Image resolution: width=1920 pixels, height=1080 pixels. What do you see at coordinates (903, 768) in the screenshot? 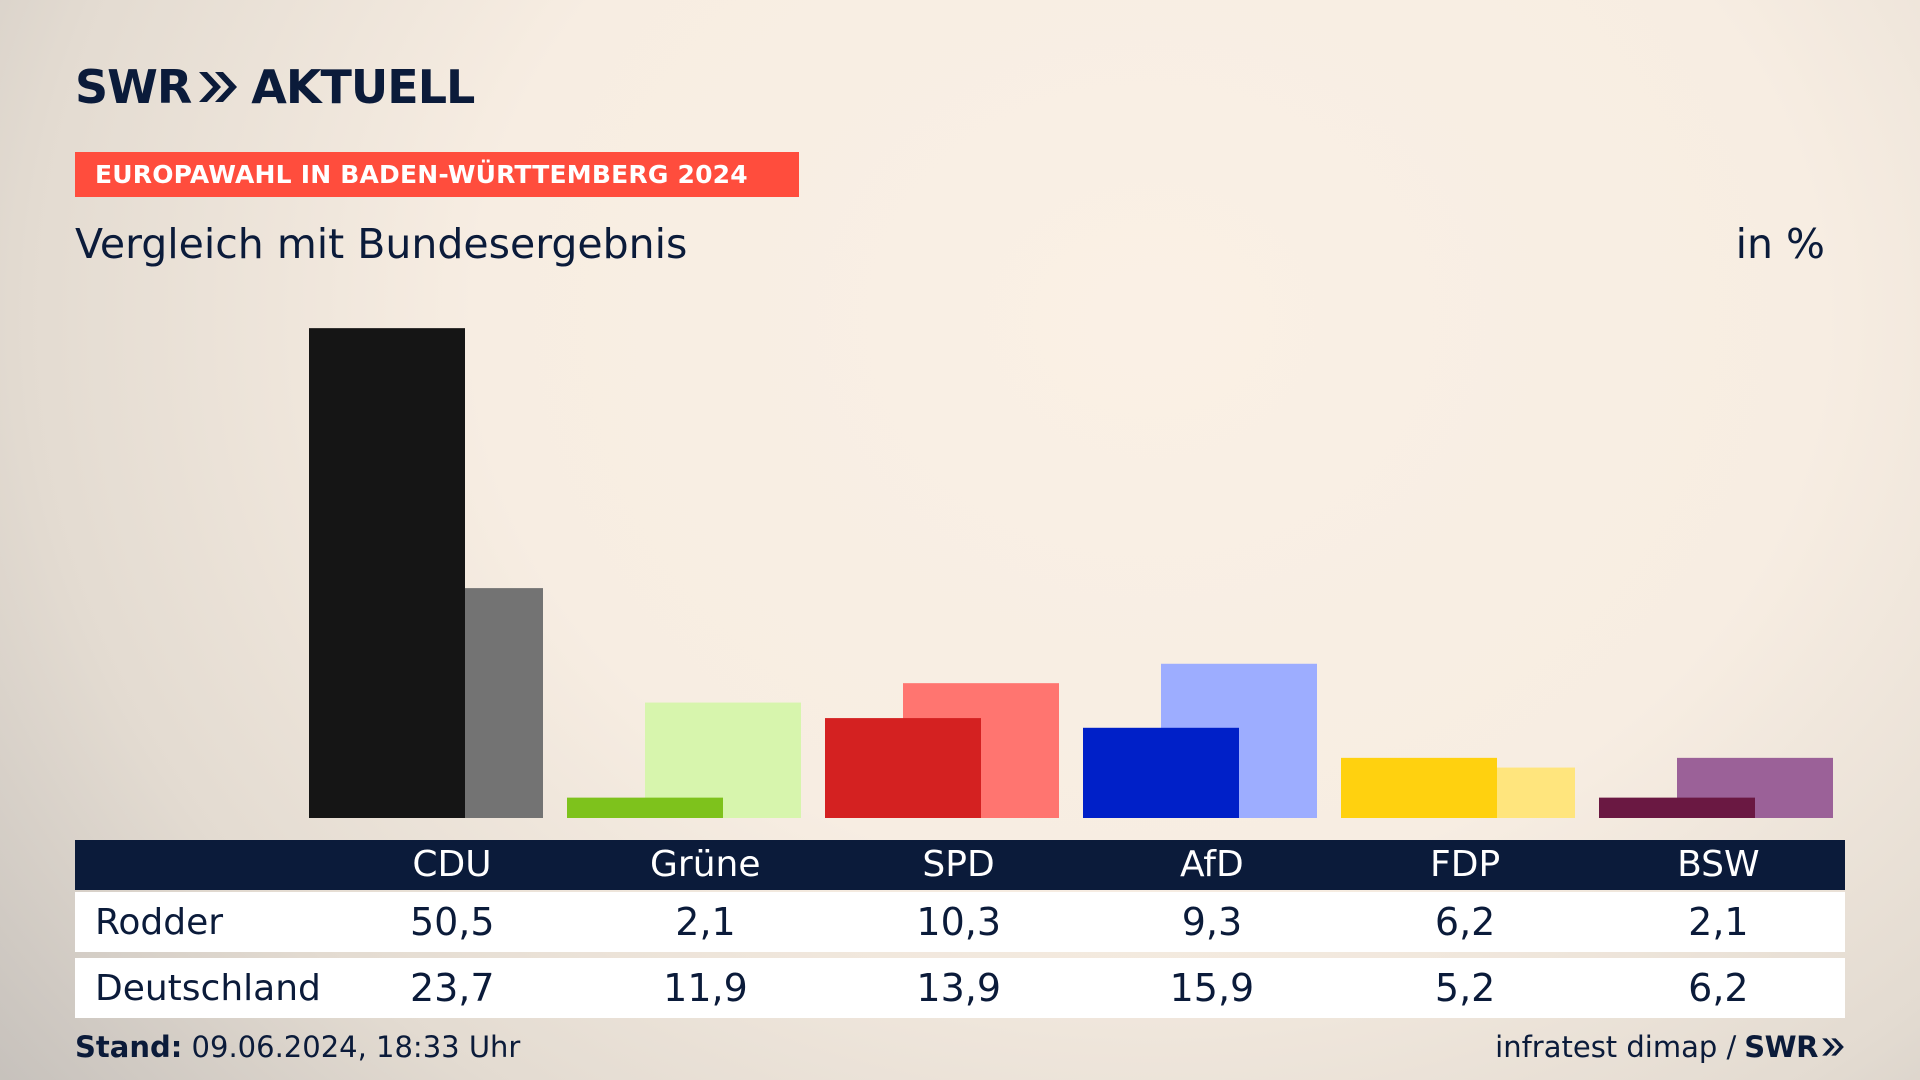
I see `bar-rodder-spd` at bounding box center [903, 768].